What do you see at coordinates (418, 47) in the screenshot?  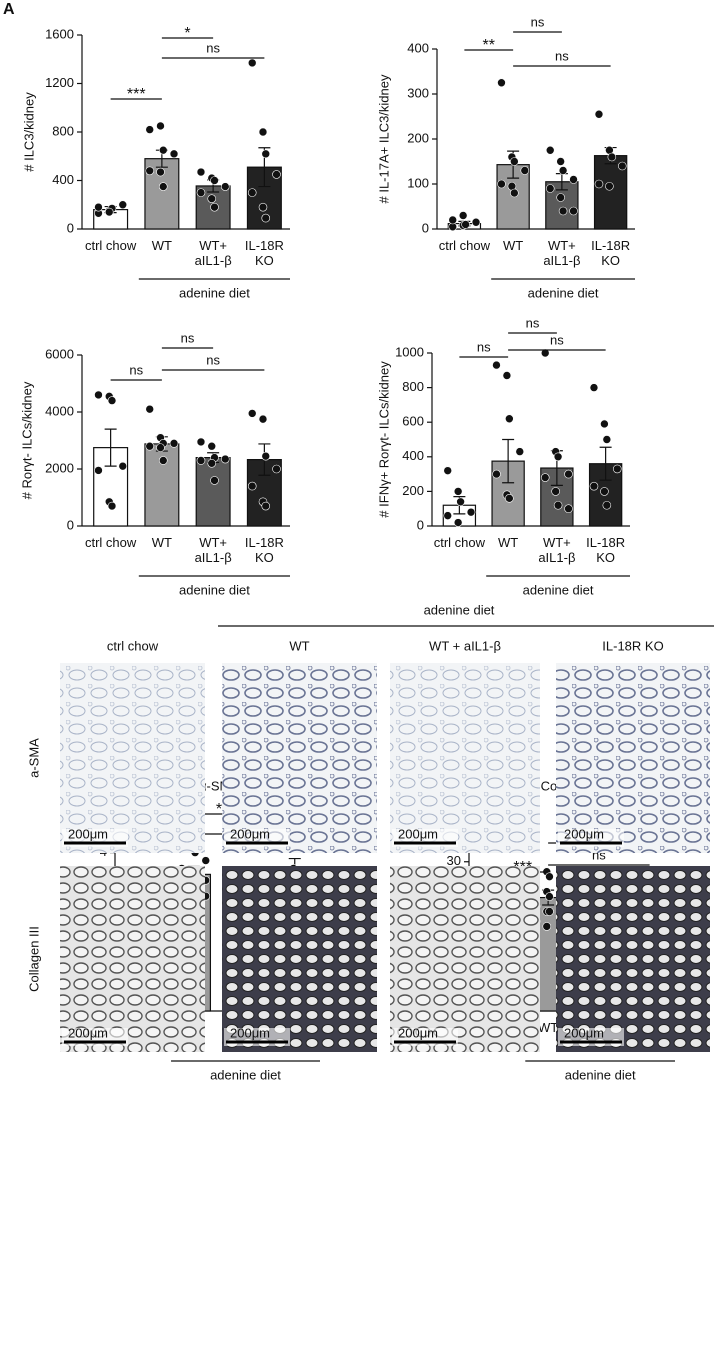 I see `y-tick-label: 400` at bounding box center [418, 47].